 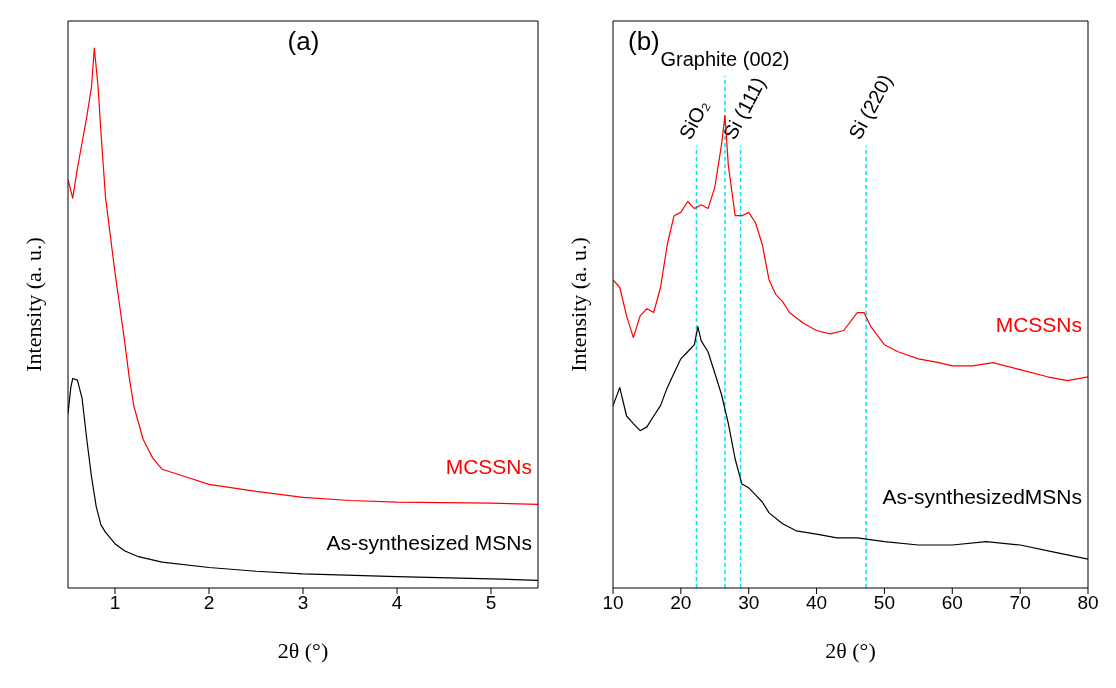 What do you see at coordinates (870, 106) in the screenshot?
I see `ref-line-label: Si (220)` at bounding box center [870, 106].